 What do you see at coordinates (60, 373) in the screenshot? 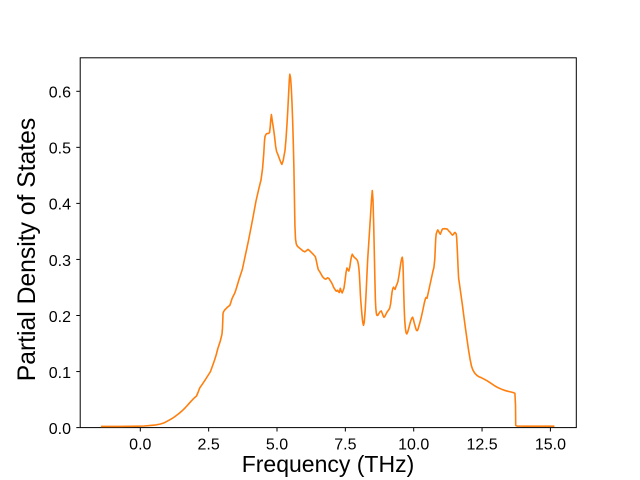
I see `svg-text: 0.1` at bounding box center [60, 373].